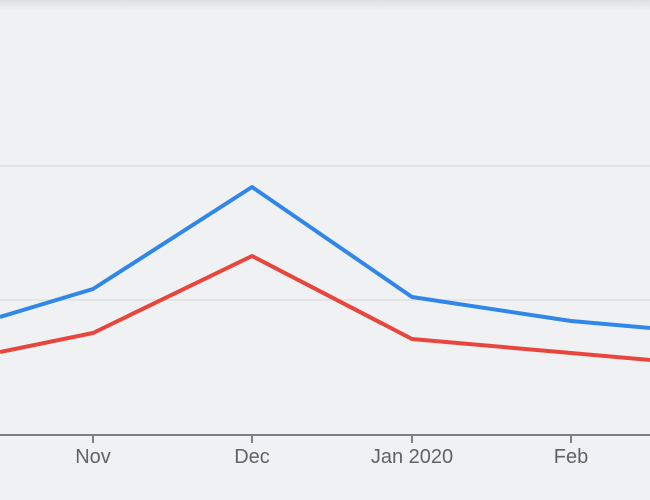  Describe the element at coordinates (325, 435) in the screenshot. I see `x-axis-line` at that location.